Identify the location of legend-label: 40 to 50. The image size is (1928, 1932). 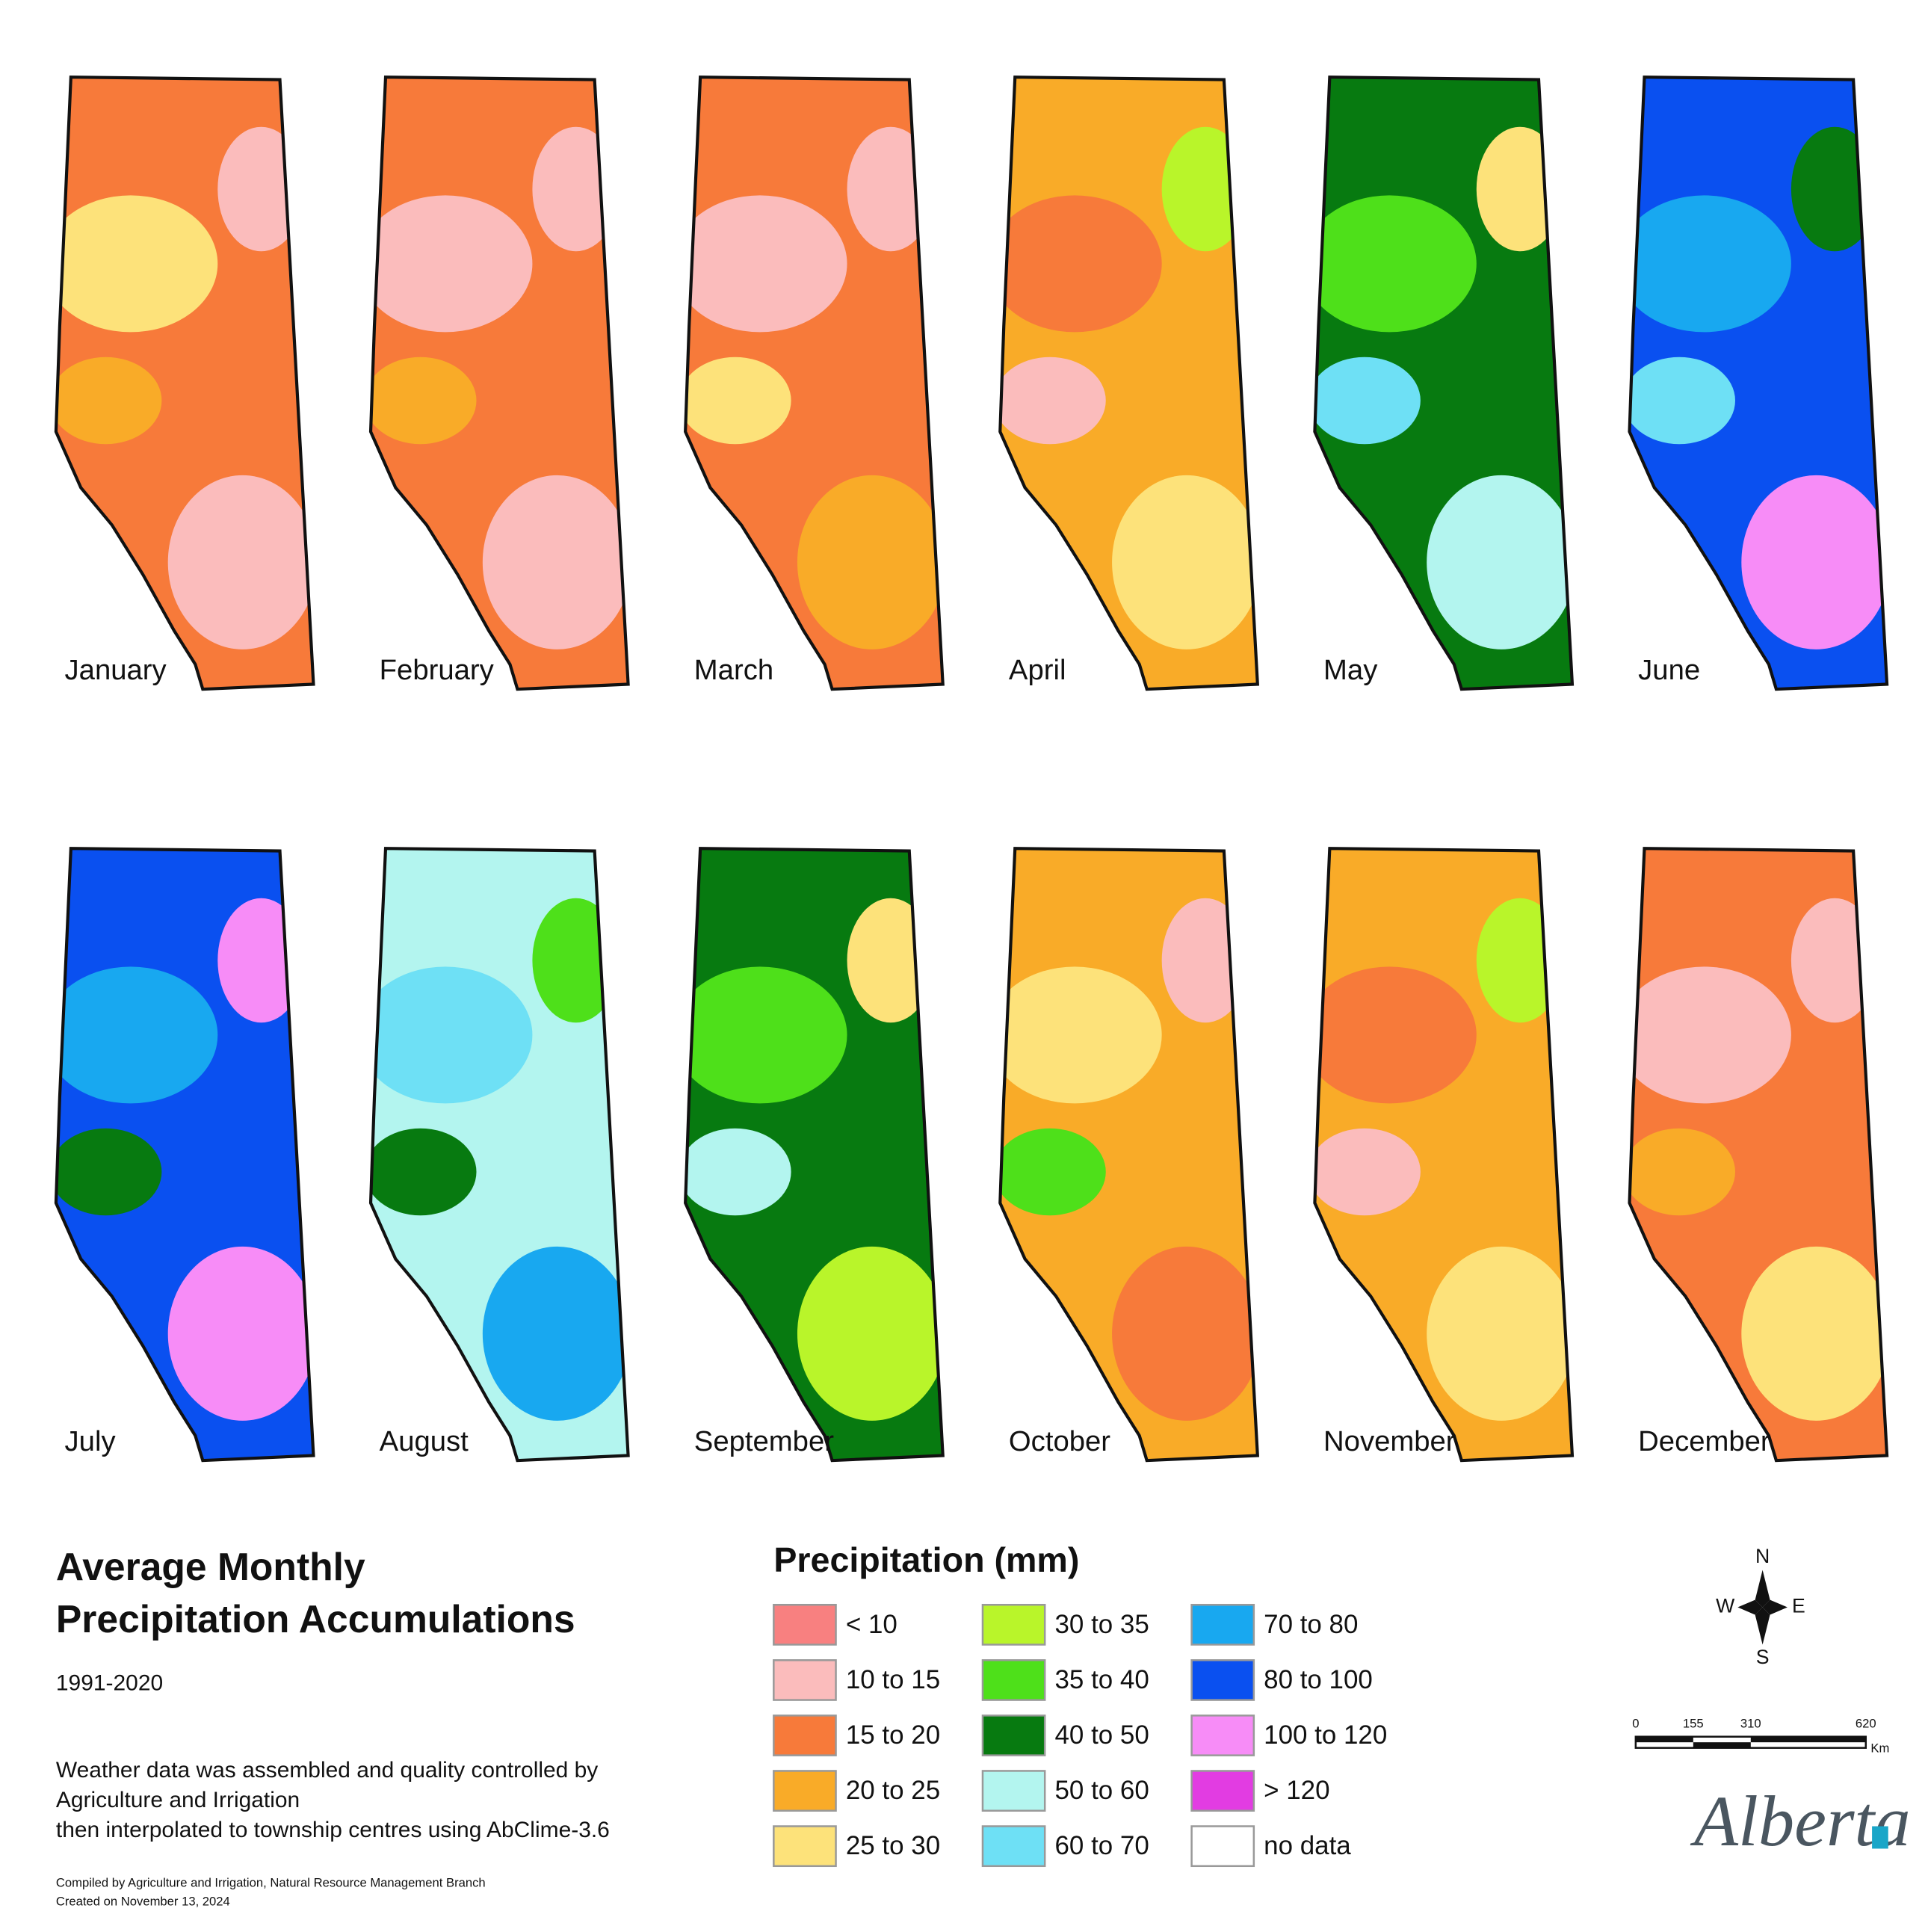
(1102, 1735).